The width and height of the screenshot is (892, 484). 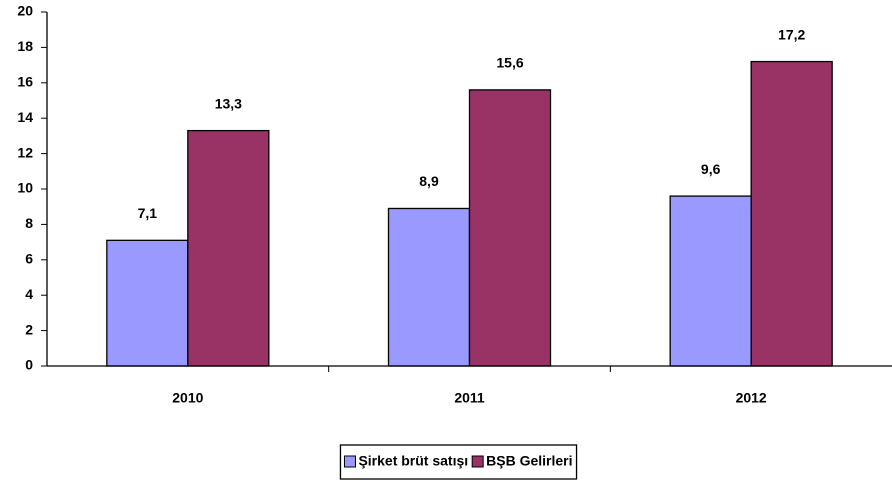 I want to click on legend: Şirket brüt satışı BŞB Gelirleri, so click(x=458, y=462).